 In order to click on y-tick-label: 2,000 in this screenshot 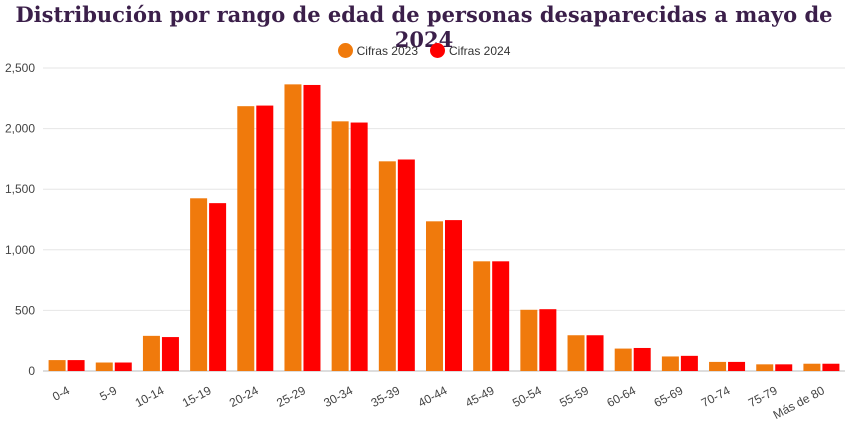, I will do `click(20, 129)`.